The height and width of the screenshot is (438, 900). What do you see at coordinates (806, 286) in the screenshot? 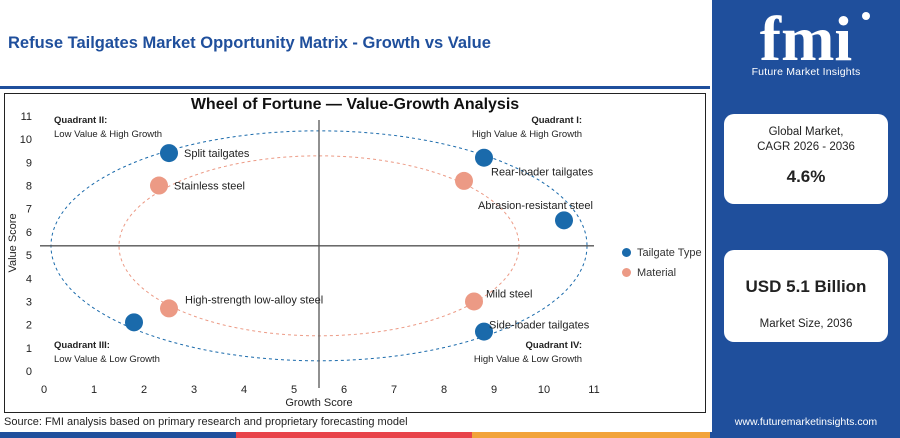
I see `market-size-value: USD 5.1 Billion` at bounding box center [806, 286].